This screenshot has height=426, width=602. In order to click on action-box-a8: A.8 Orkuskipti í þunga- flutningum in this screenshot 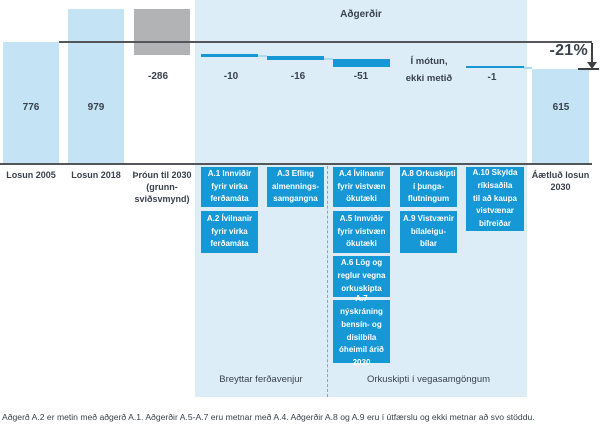, I will do `click(428, 187)`.